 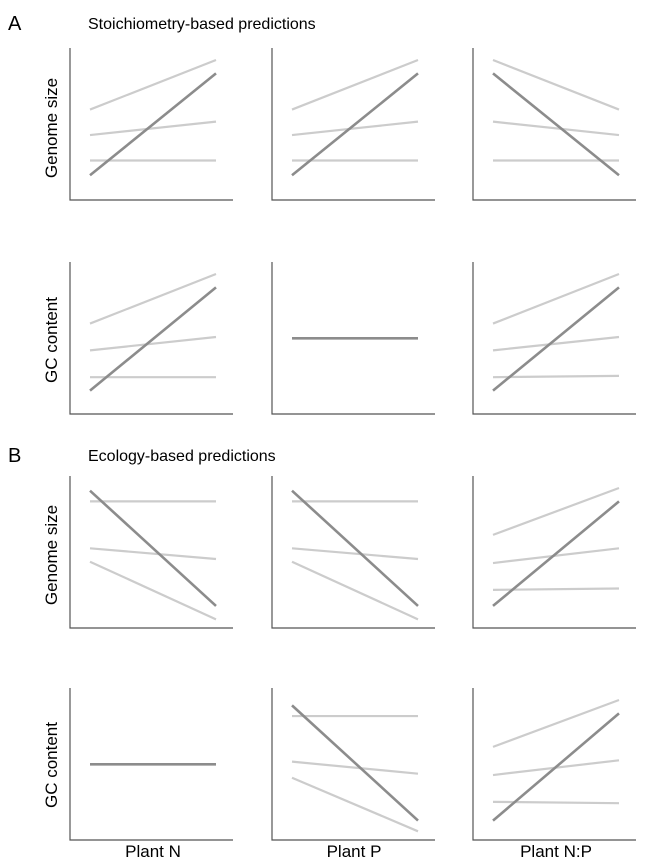 I want to click on panel-b-genome-size-plant-n, so click(x=151, y=552).